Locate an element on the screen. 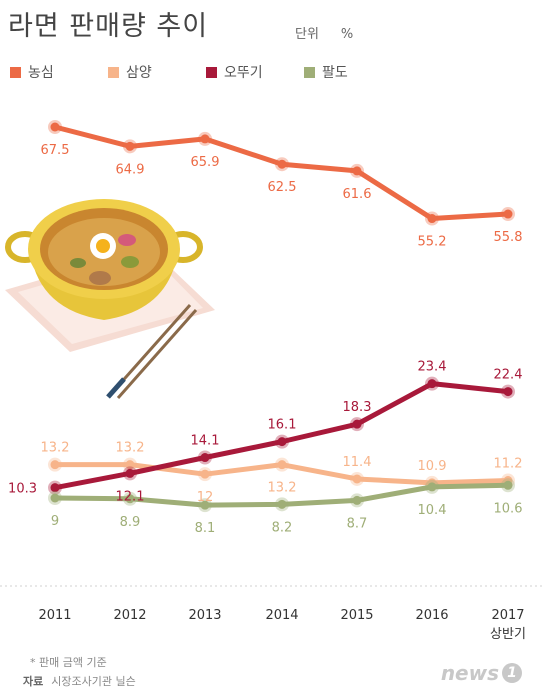  logo-text: news is located at coordinates (469, 673).